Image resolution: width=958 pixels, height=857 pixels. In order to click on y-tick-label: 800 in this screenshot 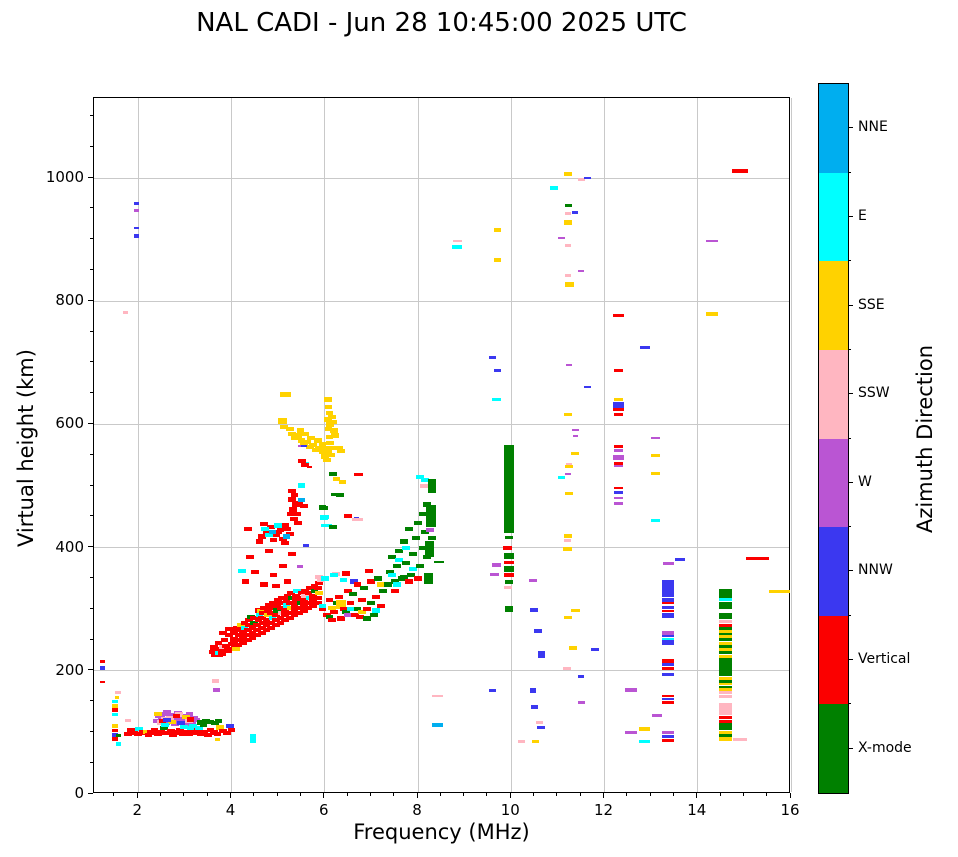, I will do `click(69, 300)`.